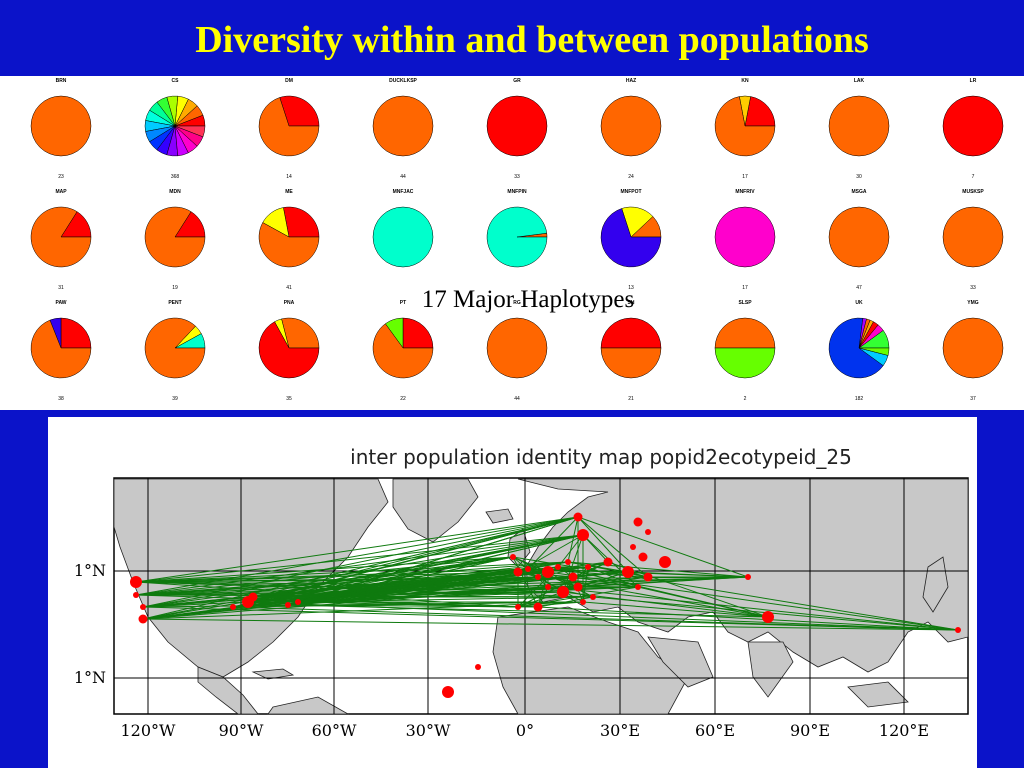 The image size is (1024, 768). I want to click on pie-sample-size: 33, so click(517, 177).